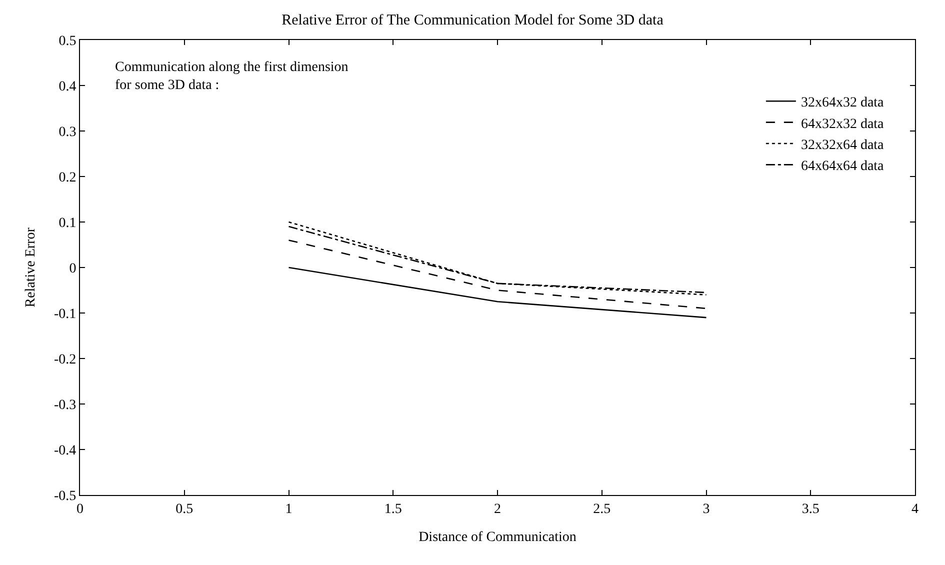 The image size is (945, 565). Describe the element at coordinates (602, 509) in the screenshot. I see `x-tick-label: 2.5` at that location.